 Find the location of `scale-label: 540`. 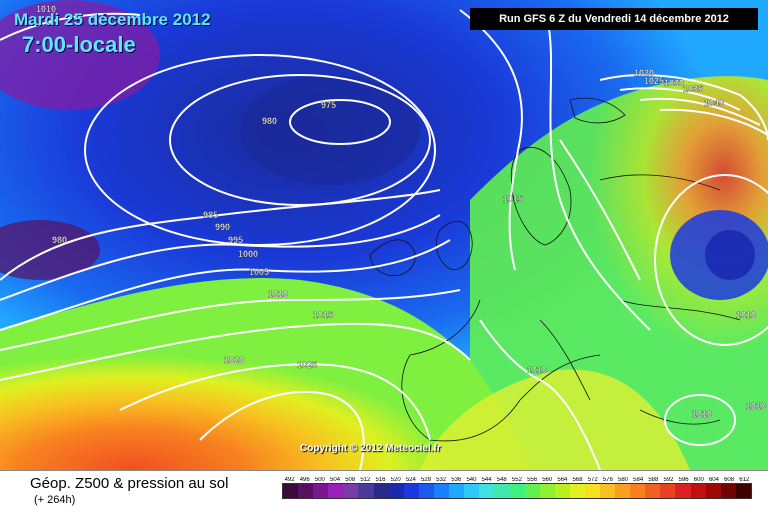

scale-label: 540 is located at coordinates (471, 480).